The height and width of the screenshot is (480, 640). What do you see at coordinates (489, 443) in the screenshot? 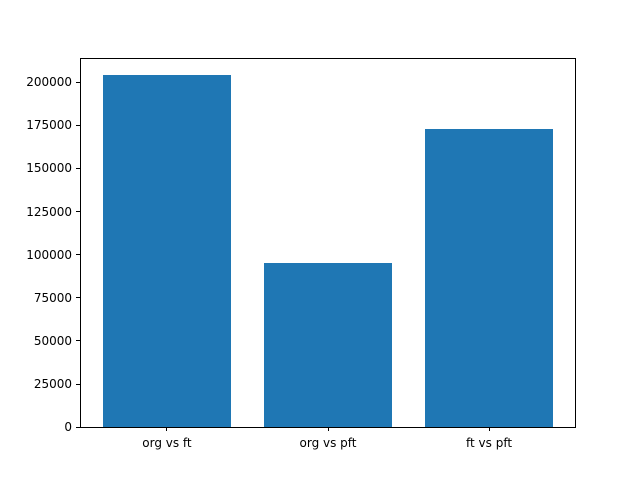
I see `x-tick-label: ft vs pft` at bounding box center [489, 443].